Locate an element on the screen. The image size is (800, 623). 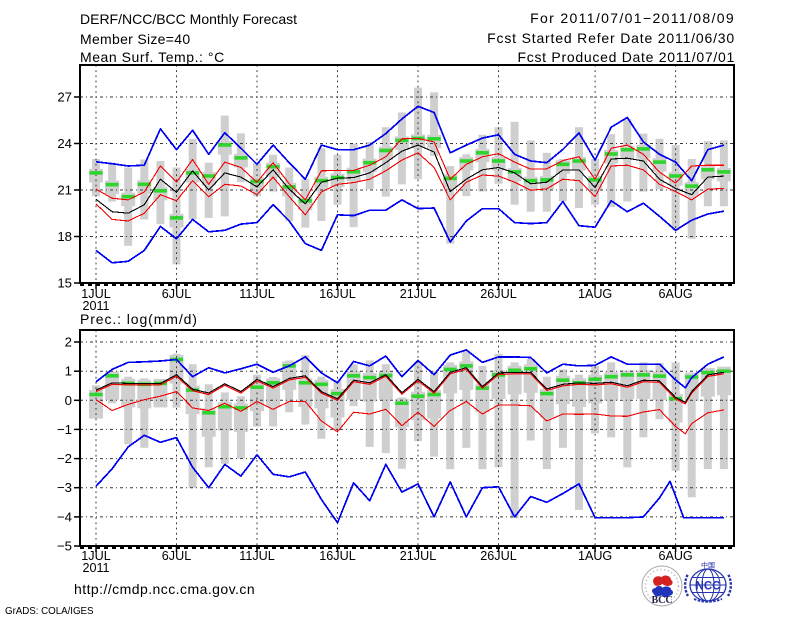
svg-text: −4 is located at coordinates (64, 516).